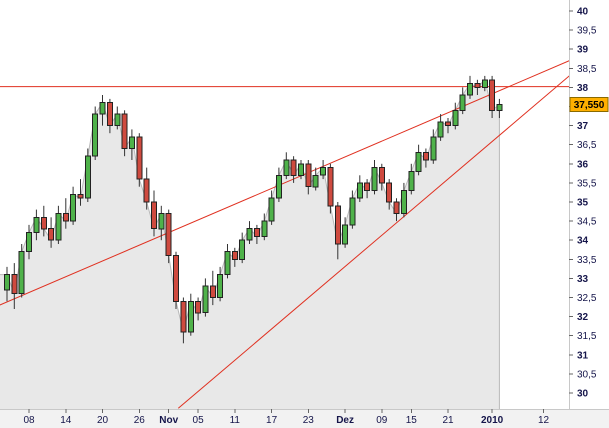  I want to click on x-axis-label: 15, so click(412, 420).